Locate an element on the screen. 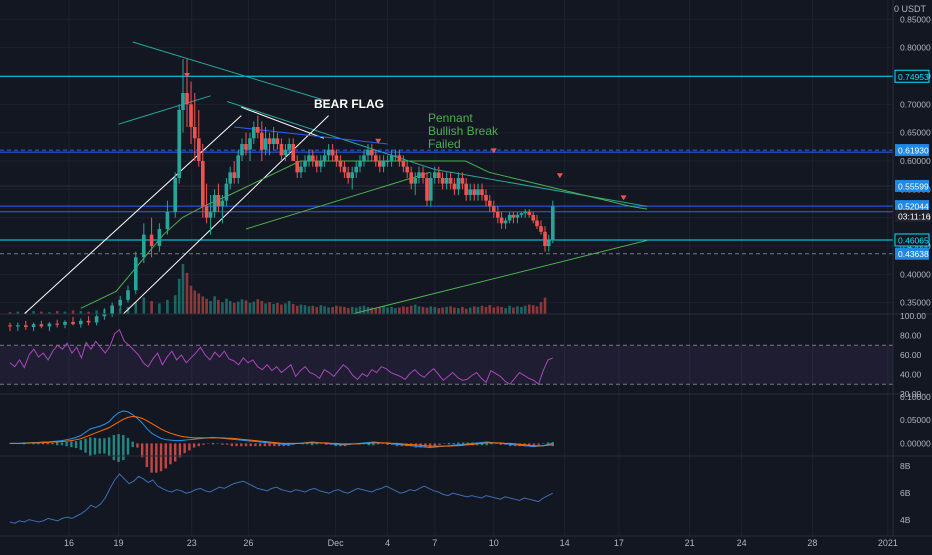 The width and height of the screenshot is (932, 555). rsi-tick-label: 80.00 is located at coordinates (911, 336).